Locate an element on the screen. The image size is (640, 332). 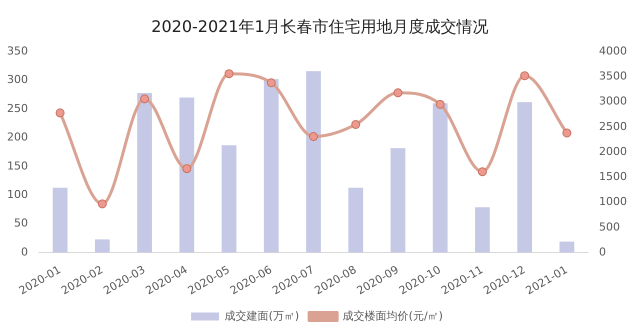
y2-tick-label: 4000 is located at coordinates (613, 51).